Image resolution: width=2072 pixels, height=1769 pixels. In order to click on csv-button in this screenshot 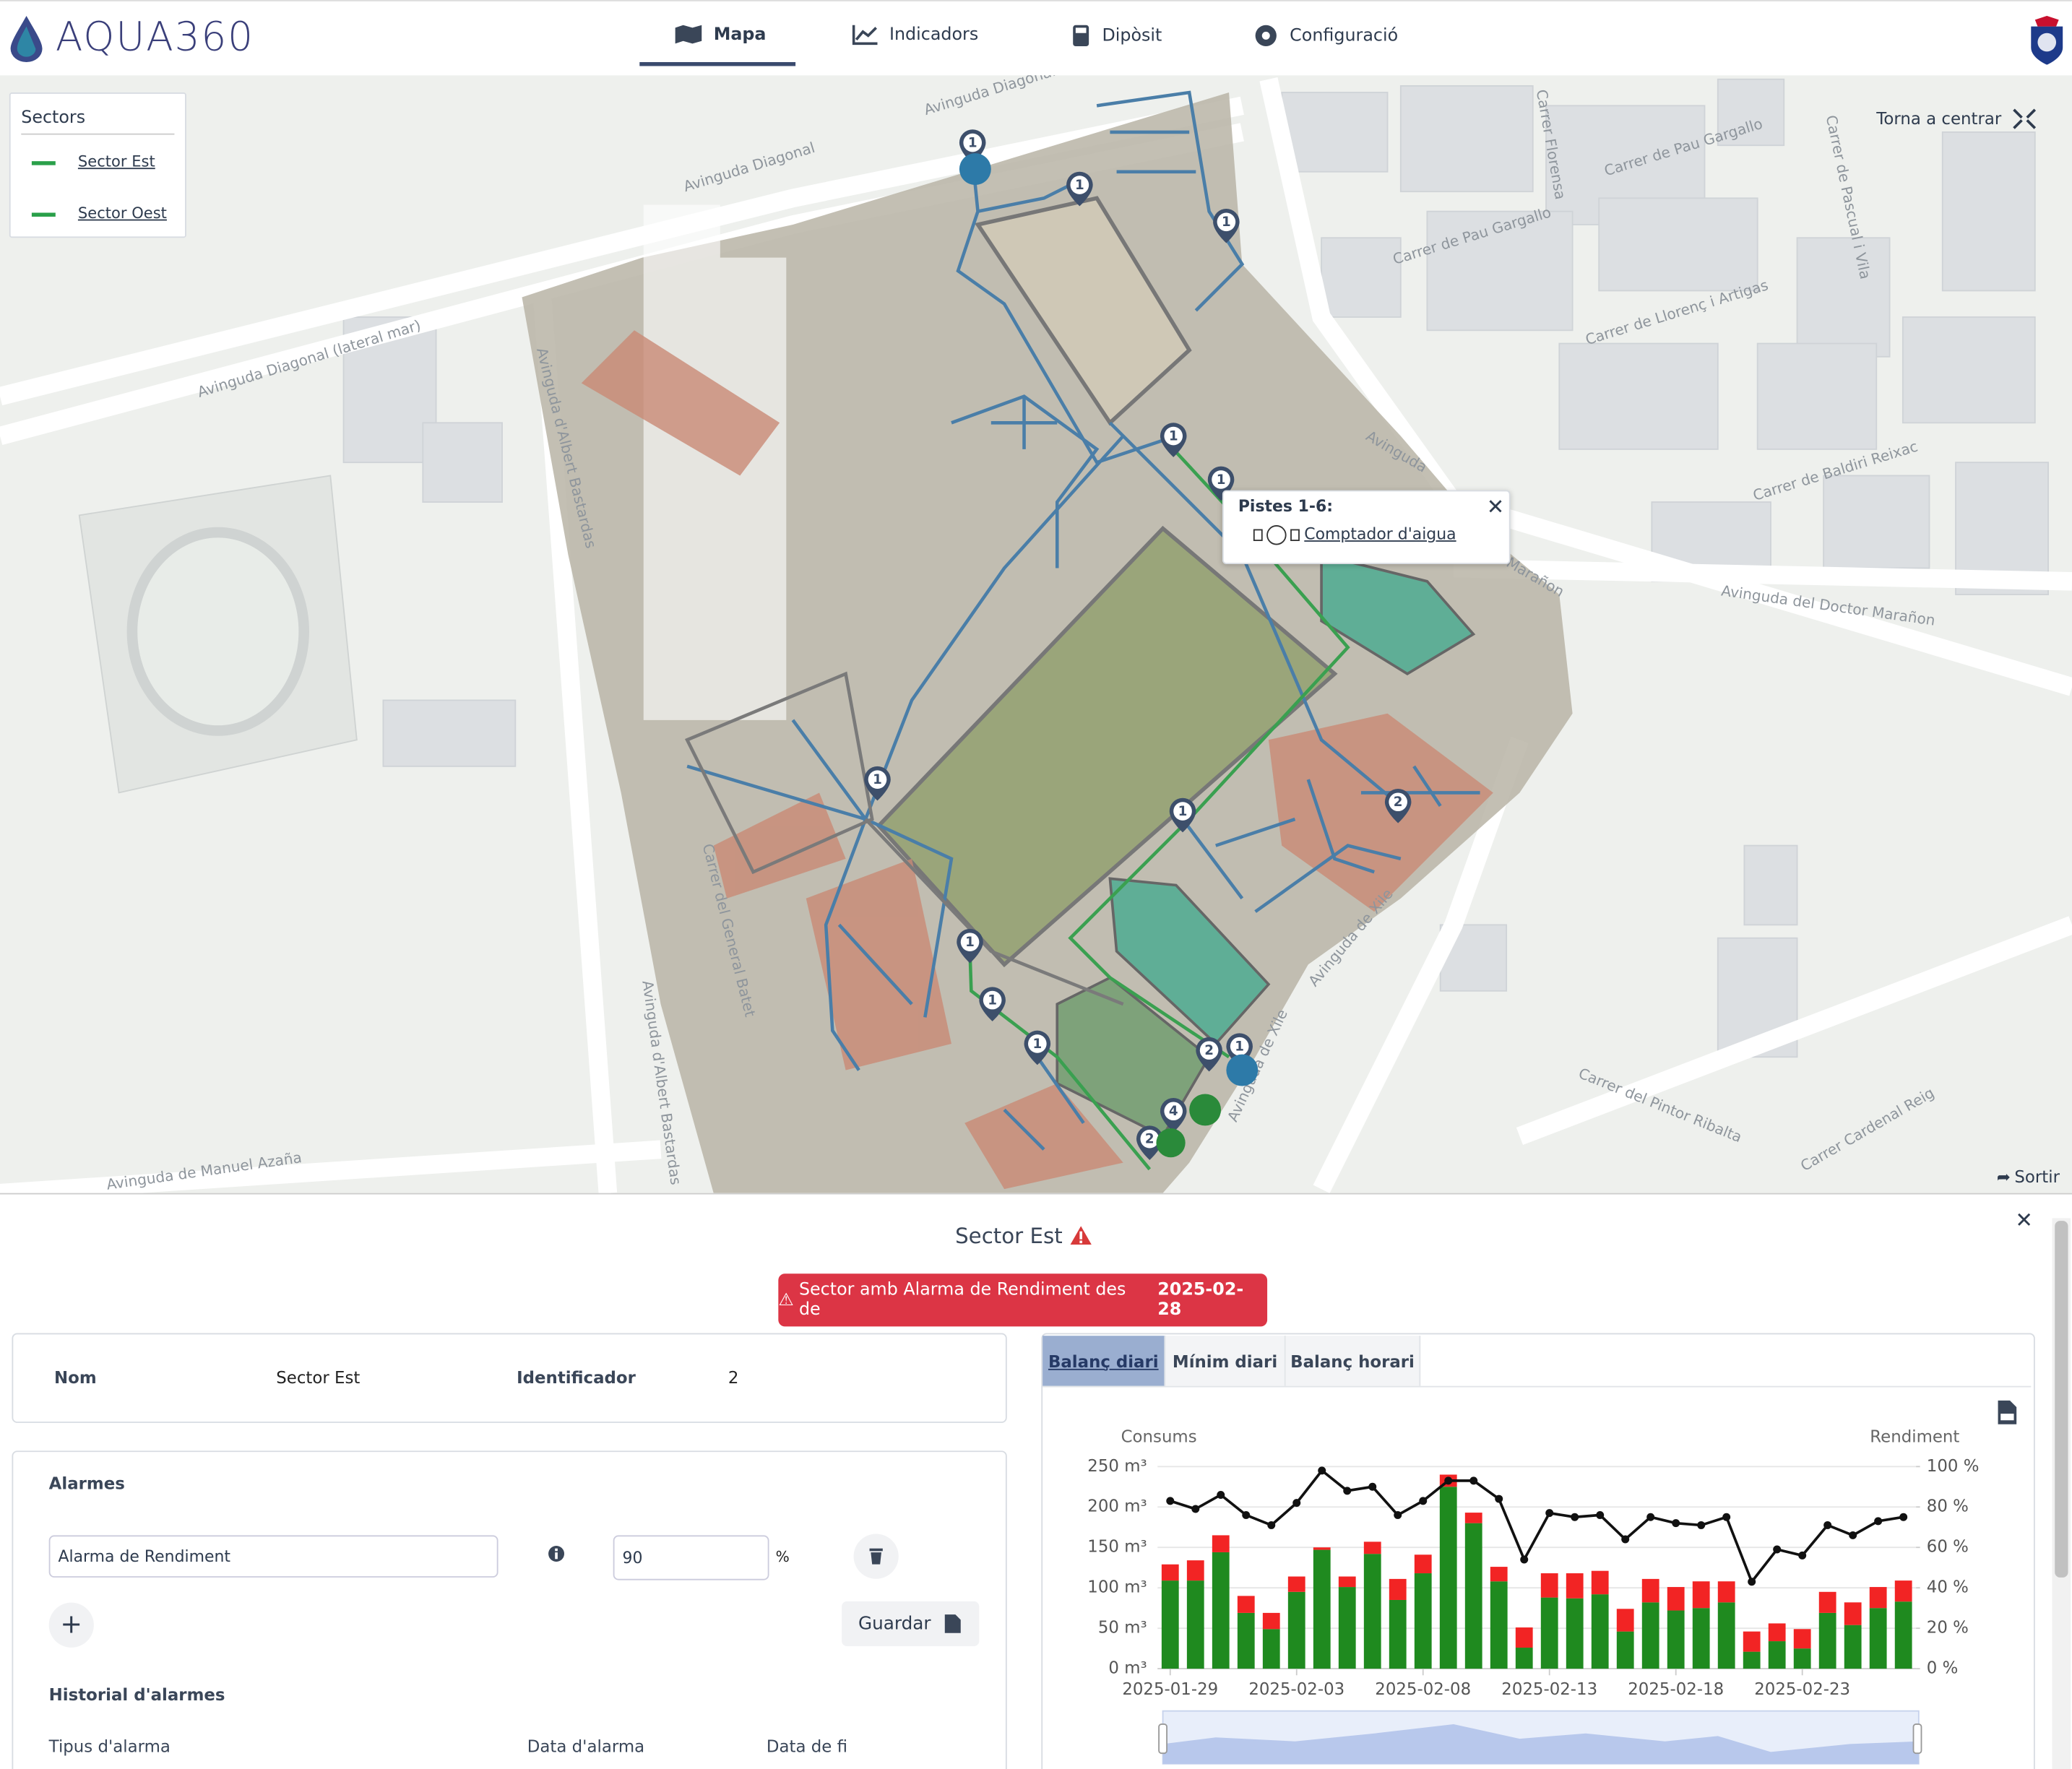, I will do `click(2007, 1412)`.